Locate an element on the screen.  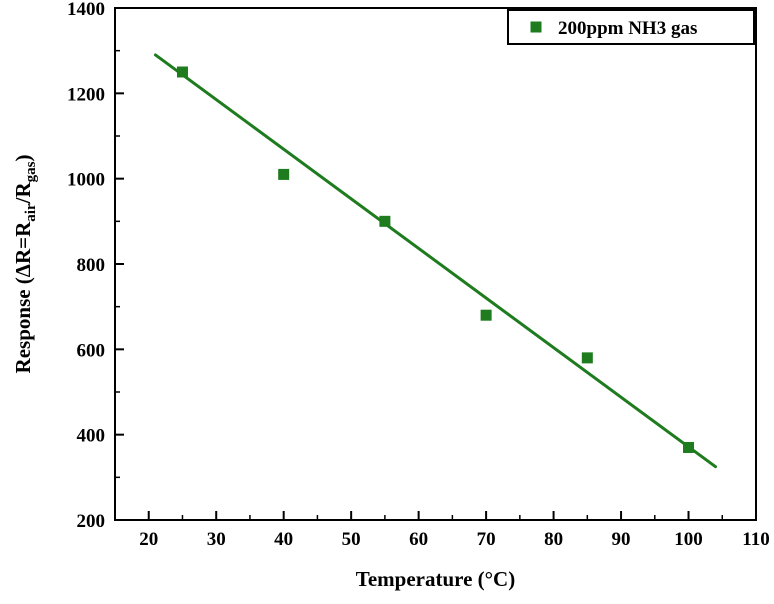
x-tick-label: 30 is located at coordinates (216, 539).